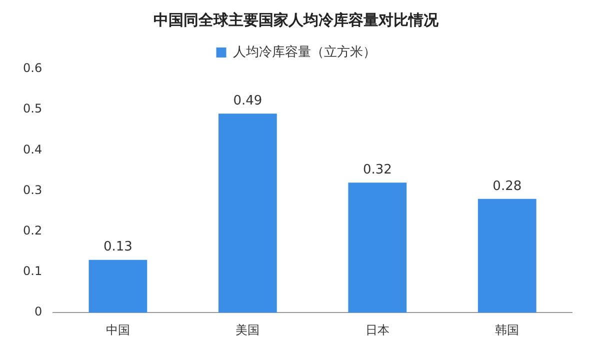  Describe the element at coordinates (377, 329) in the screenshot. I see `x-tick-label: 日本` at that location.